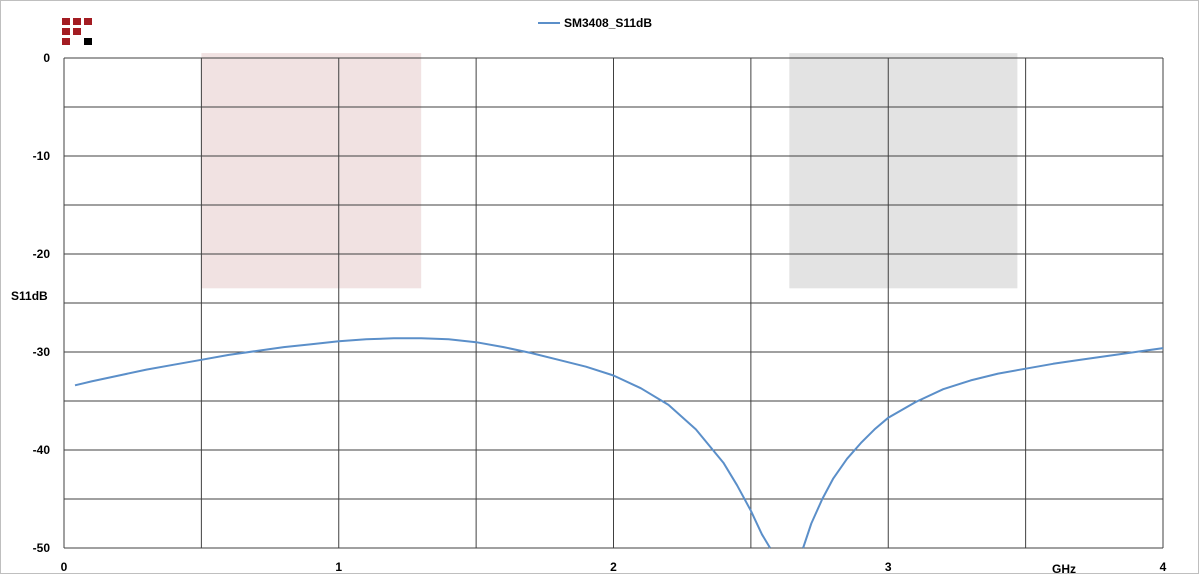 The height and width of the screenshot is (575, 1200). I want to click on x-axis-title: GHz, so click(1064, 568).